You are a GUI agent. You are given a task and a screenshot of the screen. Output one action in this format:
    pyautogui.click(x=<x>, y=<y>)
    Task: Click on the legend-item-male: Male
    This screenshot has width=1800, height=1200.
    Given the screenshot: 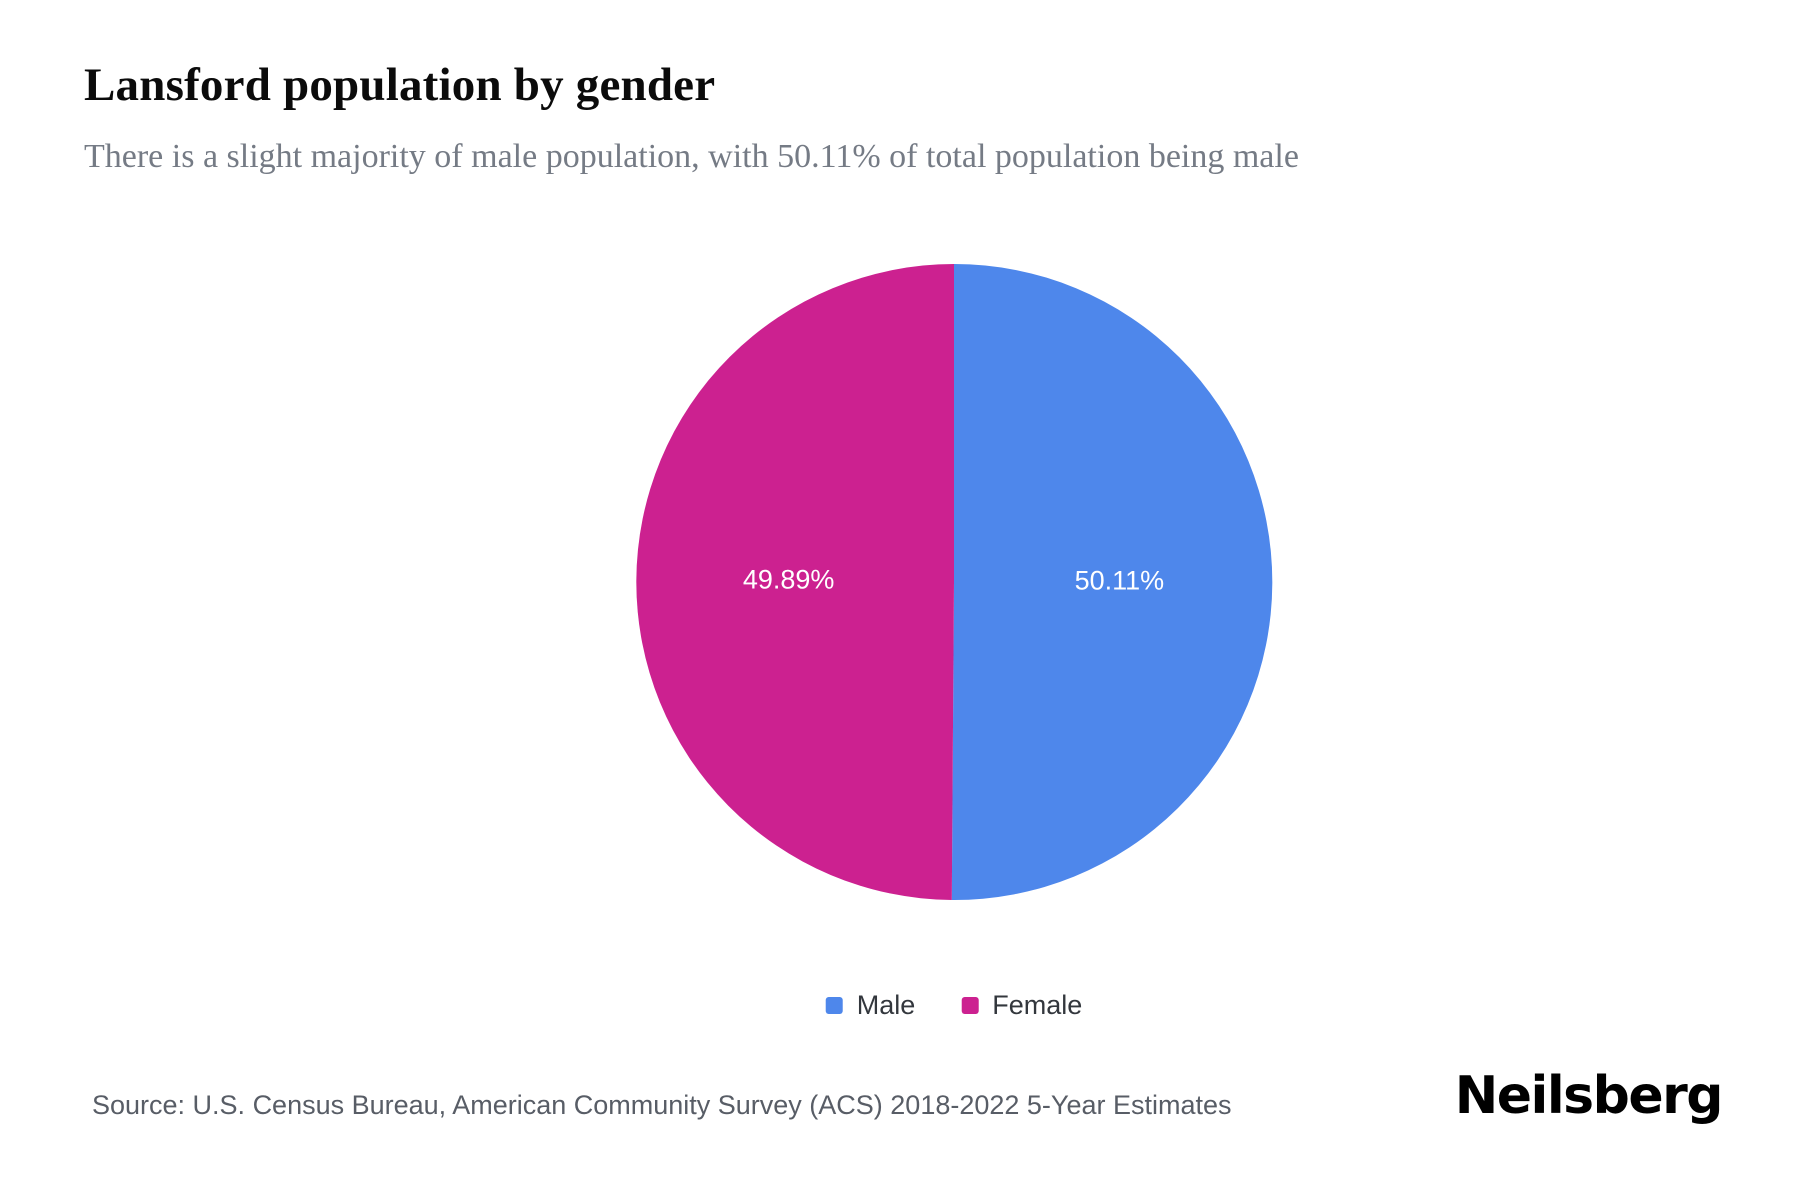 What is the action you would take?
    pyautogui.click(x=870, y=1005)
    